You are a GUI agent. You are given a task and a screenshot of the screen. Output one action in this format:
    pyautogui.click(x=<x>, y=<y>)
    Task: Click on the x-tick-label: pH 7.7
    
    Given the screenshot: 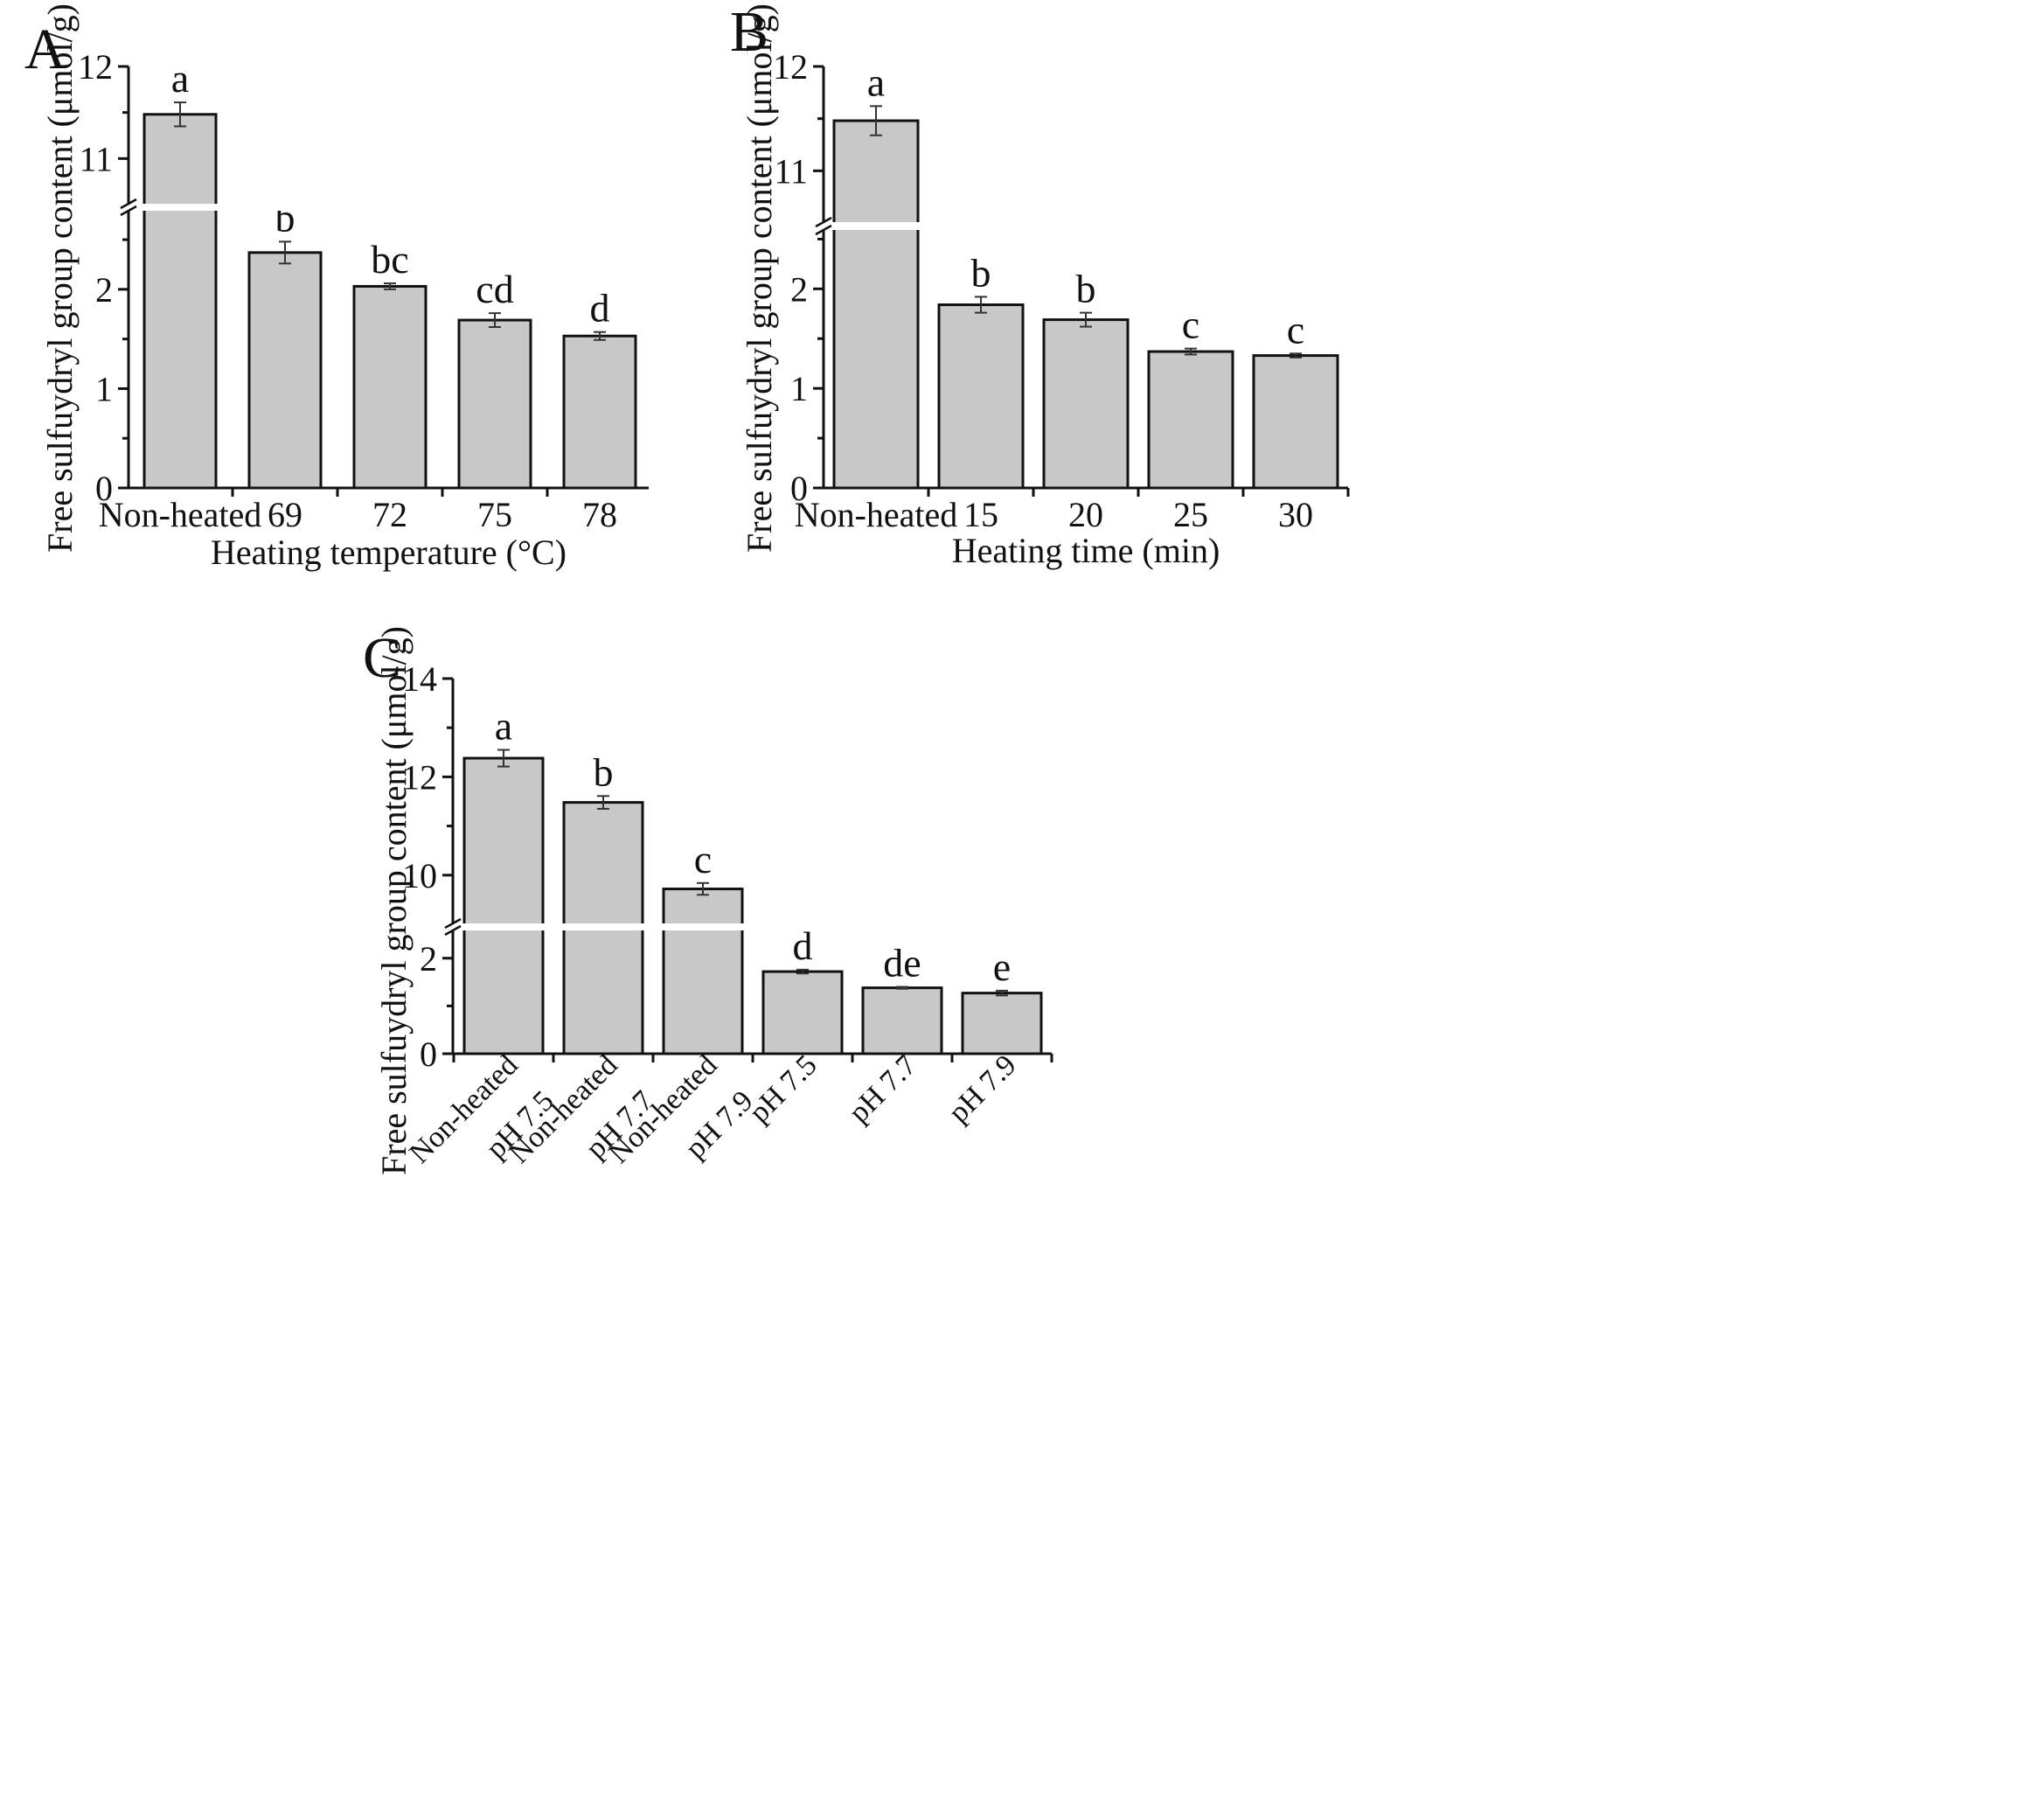 What is the action you would take?
    pyautogui.click(x=883, y=1088)
    